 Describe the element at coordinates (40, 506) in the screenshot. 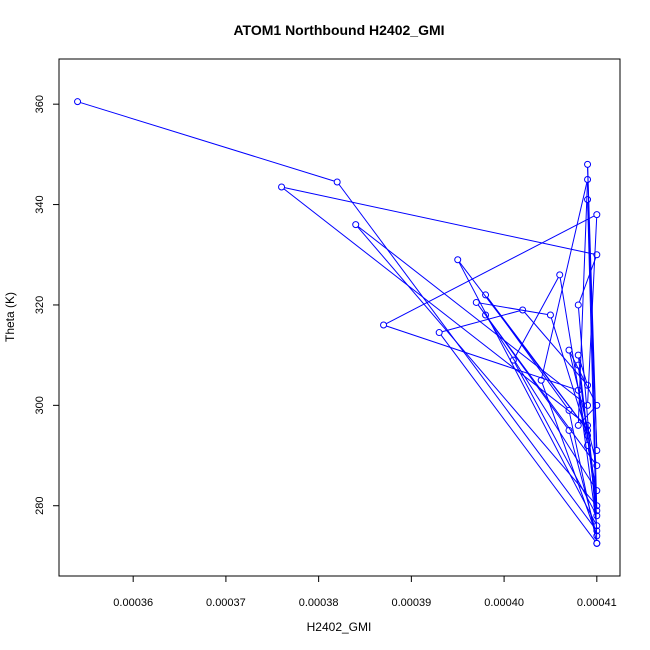

I see `y-tick-label: 280` at that location.